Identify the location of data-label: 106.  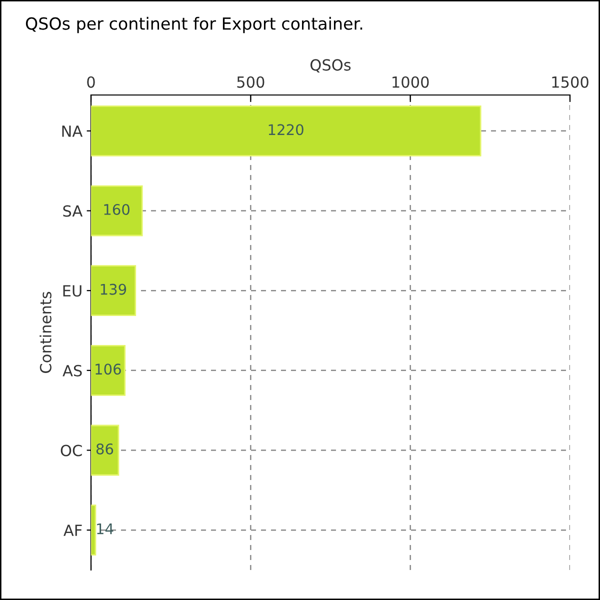
(108, 369).